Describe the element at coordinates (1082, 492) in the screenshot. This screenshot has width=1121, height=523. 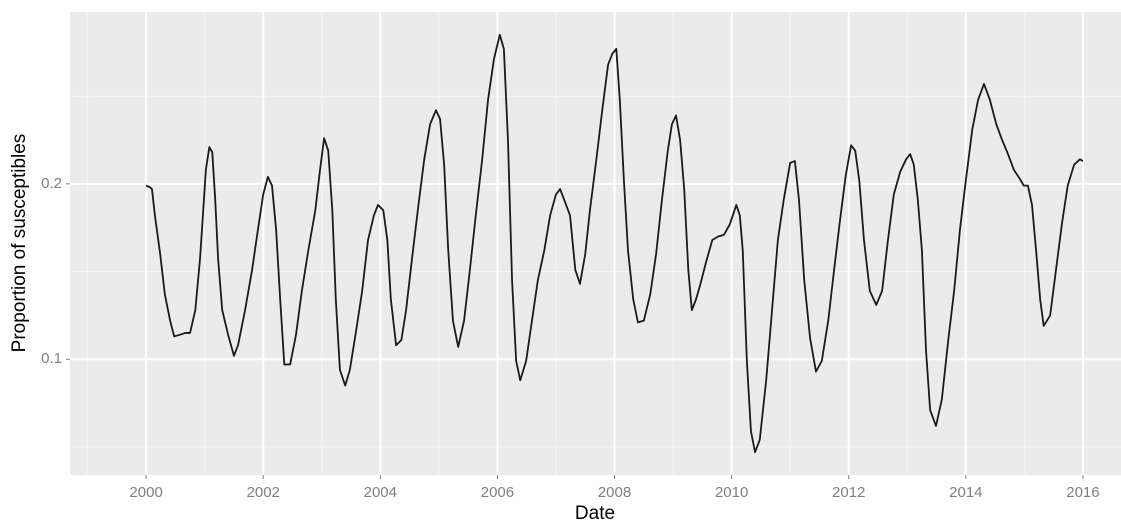
I see `x-tick-label: 2016` at that location.